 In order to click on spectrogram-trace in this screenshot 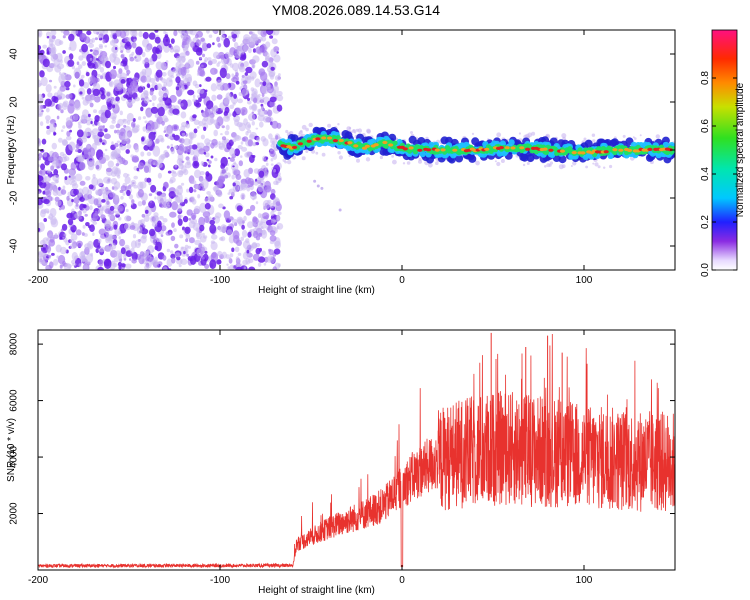, I will do `click(475, 167)`.